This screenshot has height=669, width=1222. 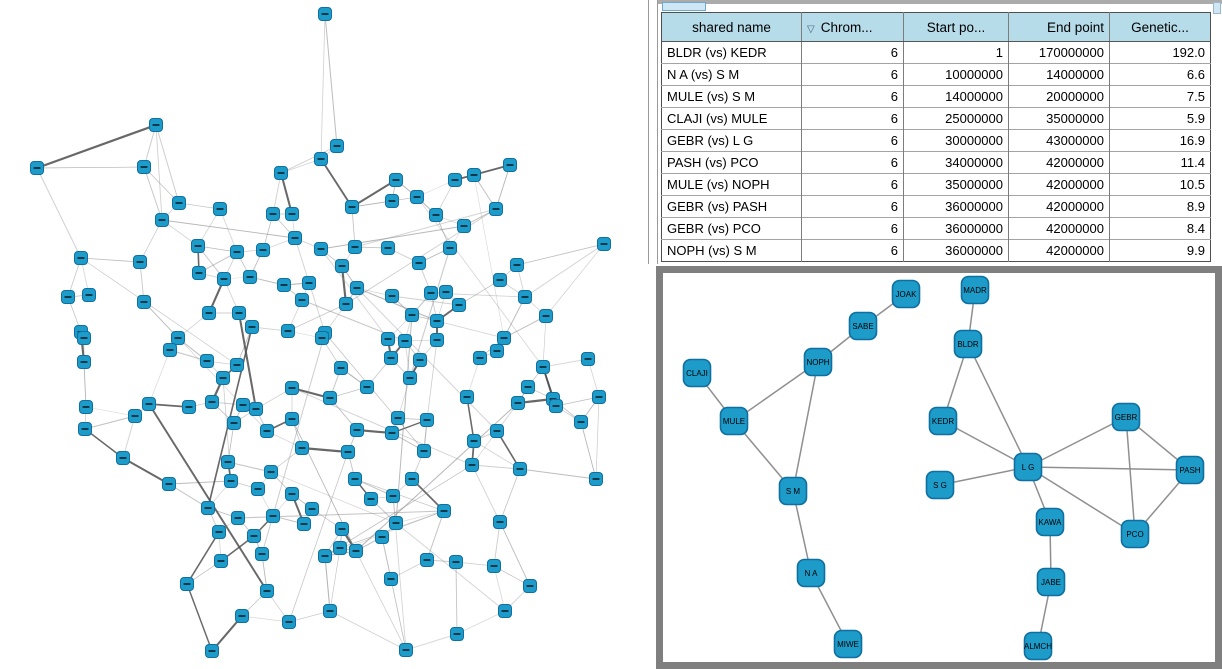 I want to click on table-row: N A (vs) S M 6 10000000 14000000 6.6, so click(x=936, y=74).